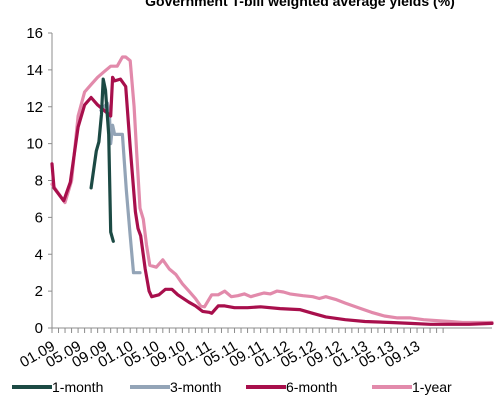 The image size is (494, 400). I want to click on y-tick-label: 4, so click(39, 254).